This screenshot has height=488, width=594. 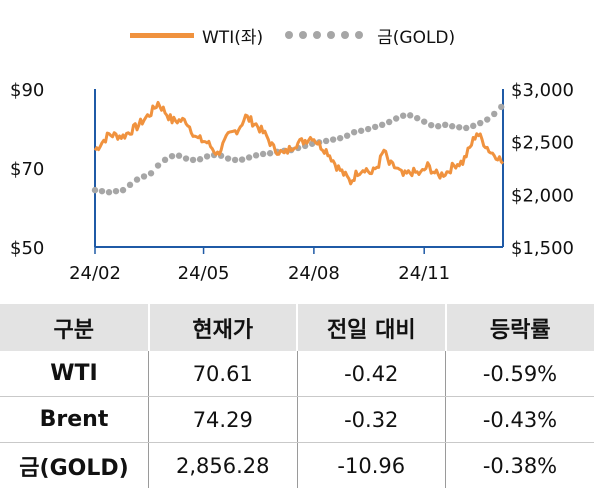 What do you see at coordinates (542, 169) in the screenshot?
I see `y-axis-right-labels: $1,500 $2,000 $2,500 $3,000` at bounding box center [542, 169].